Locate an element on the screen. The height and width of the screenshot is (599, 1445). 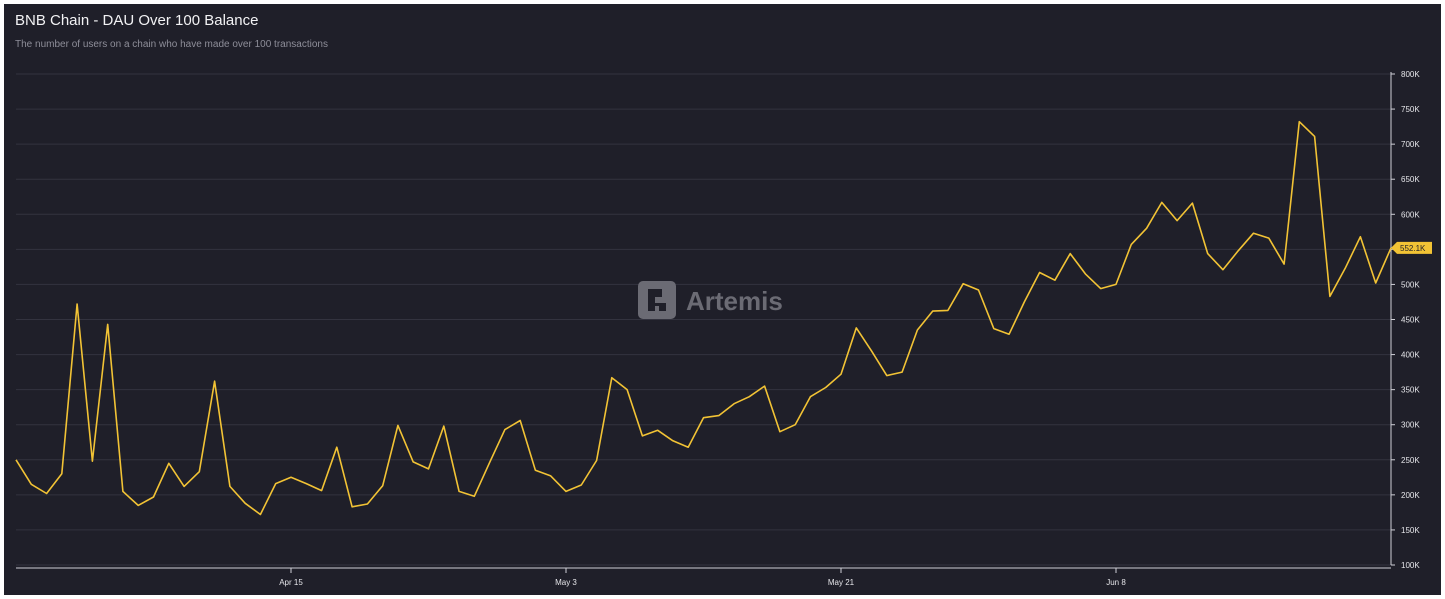
y-tick-label: 400K is located at coordinates (1410, 355).